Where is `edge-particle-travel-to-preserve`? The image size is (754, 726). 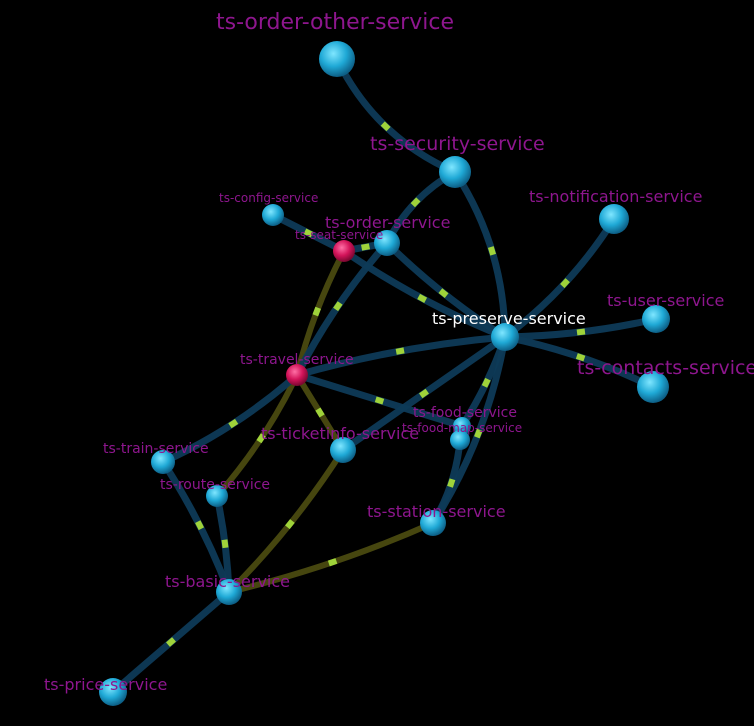
edge-particle-travel-to-preserve is located at coordinates (400, 351).